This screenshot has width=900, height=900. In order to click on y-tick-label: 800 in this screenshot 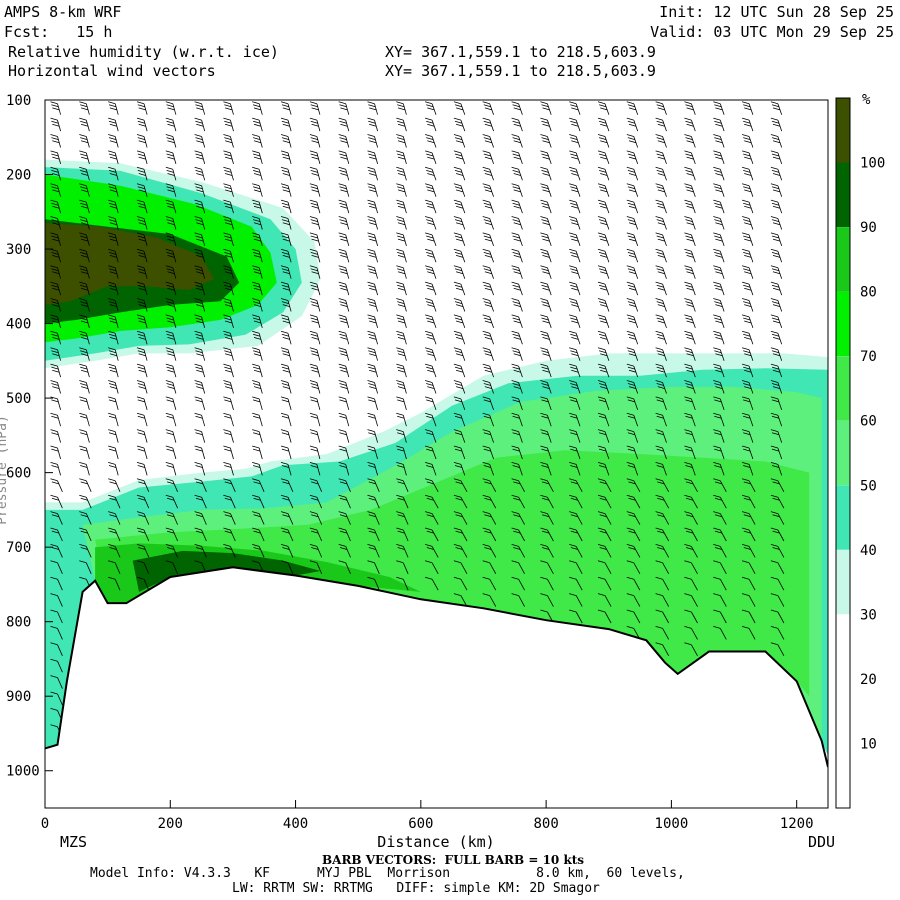, I will do `click(18, 623)`.